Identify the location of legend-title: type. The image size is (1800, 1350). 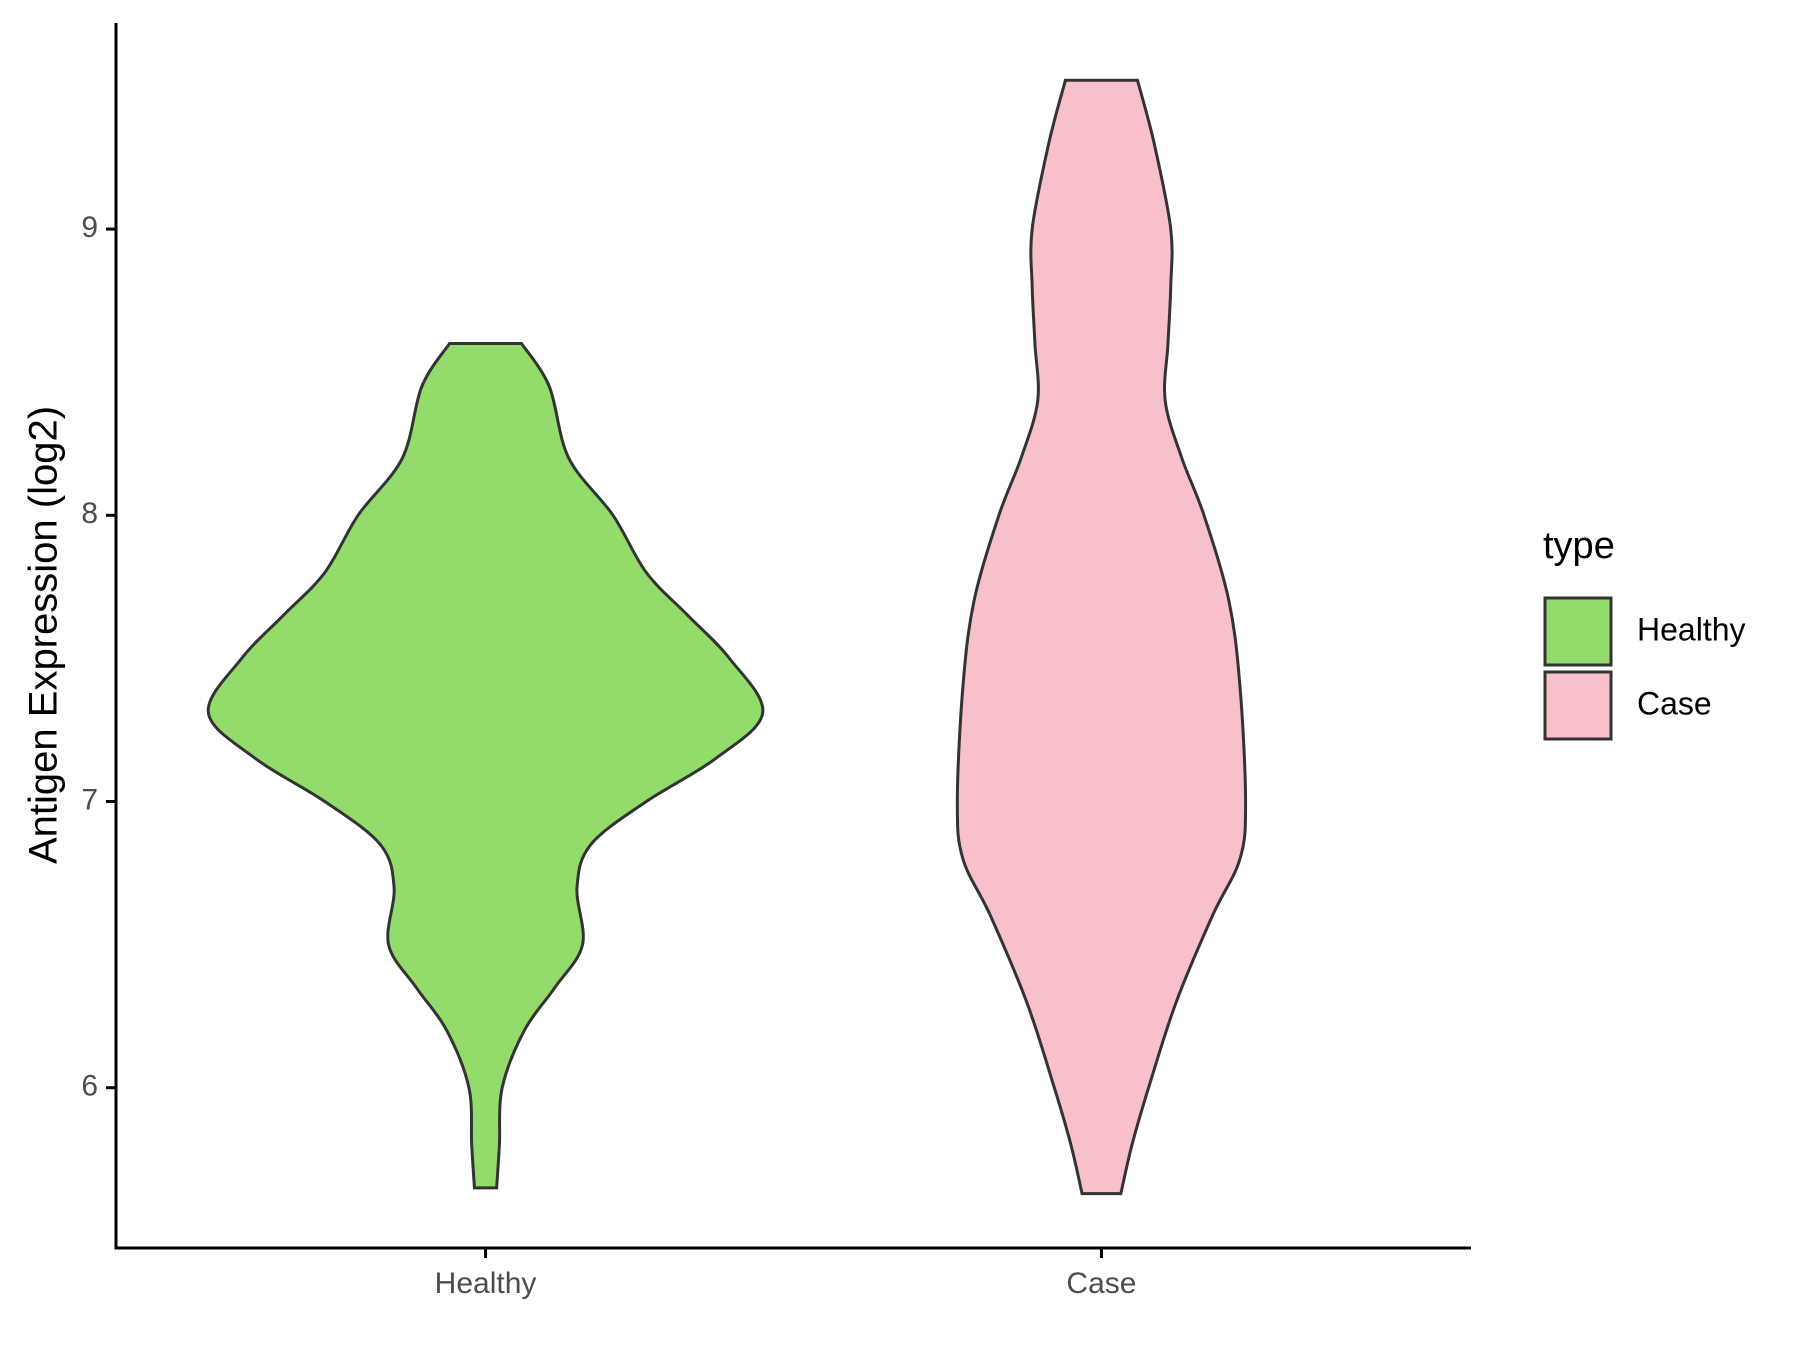
(1579, 546).